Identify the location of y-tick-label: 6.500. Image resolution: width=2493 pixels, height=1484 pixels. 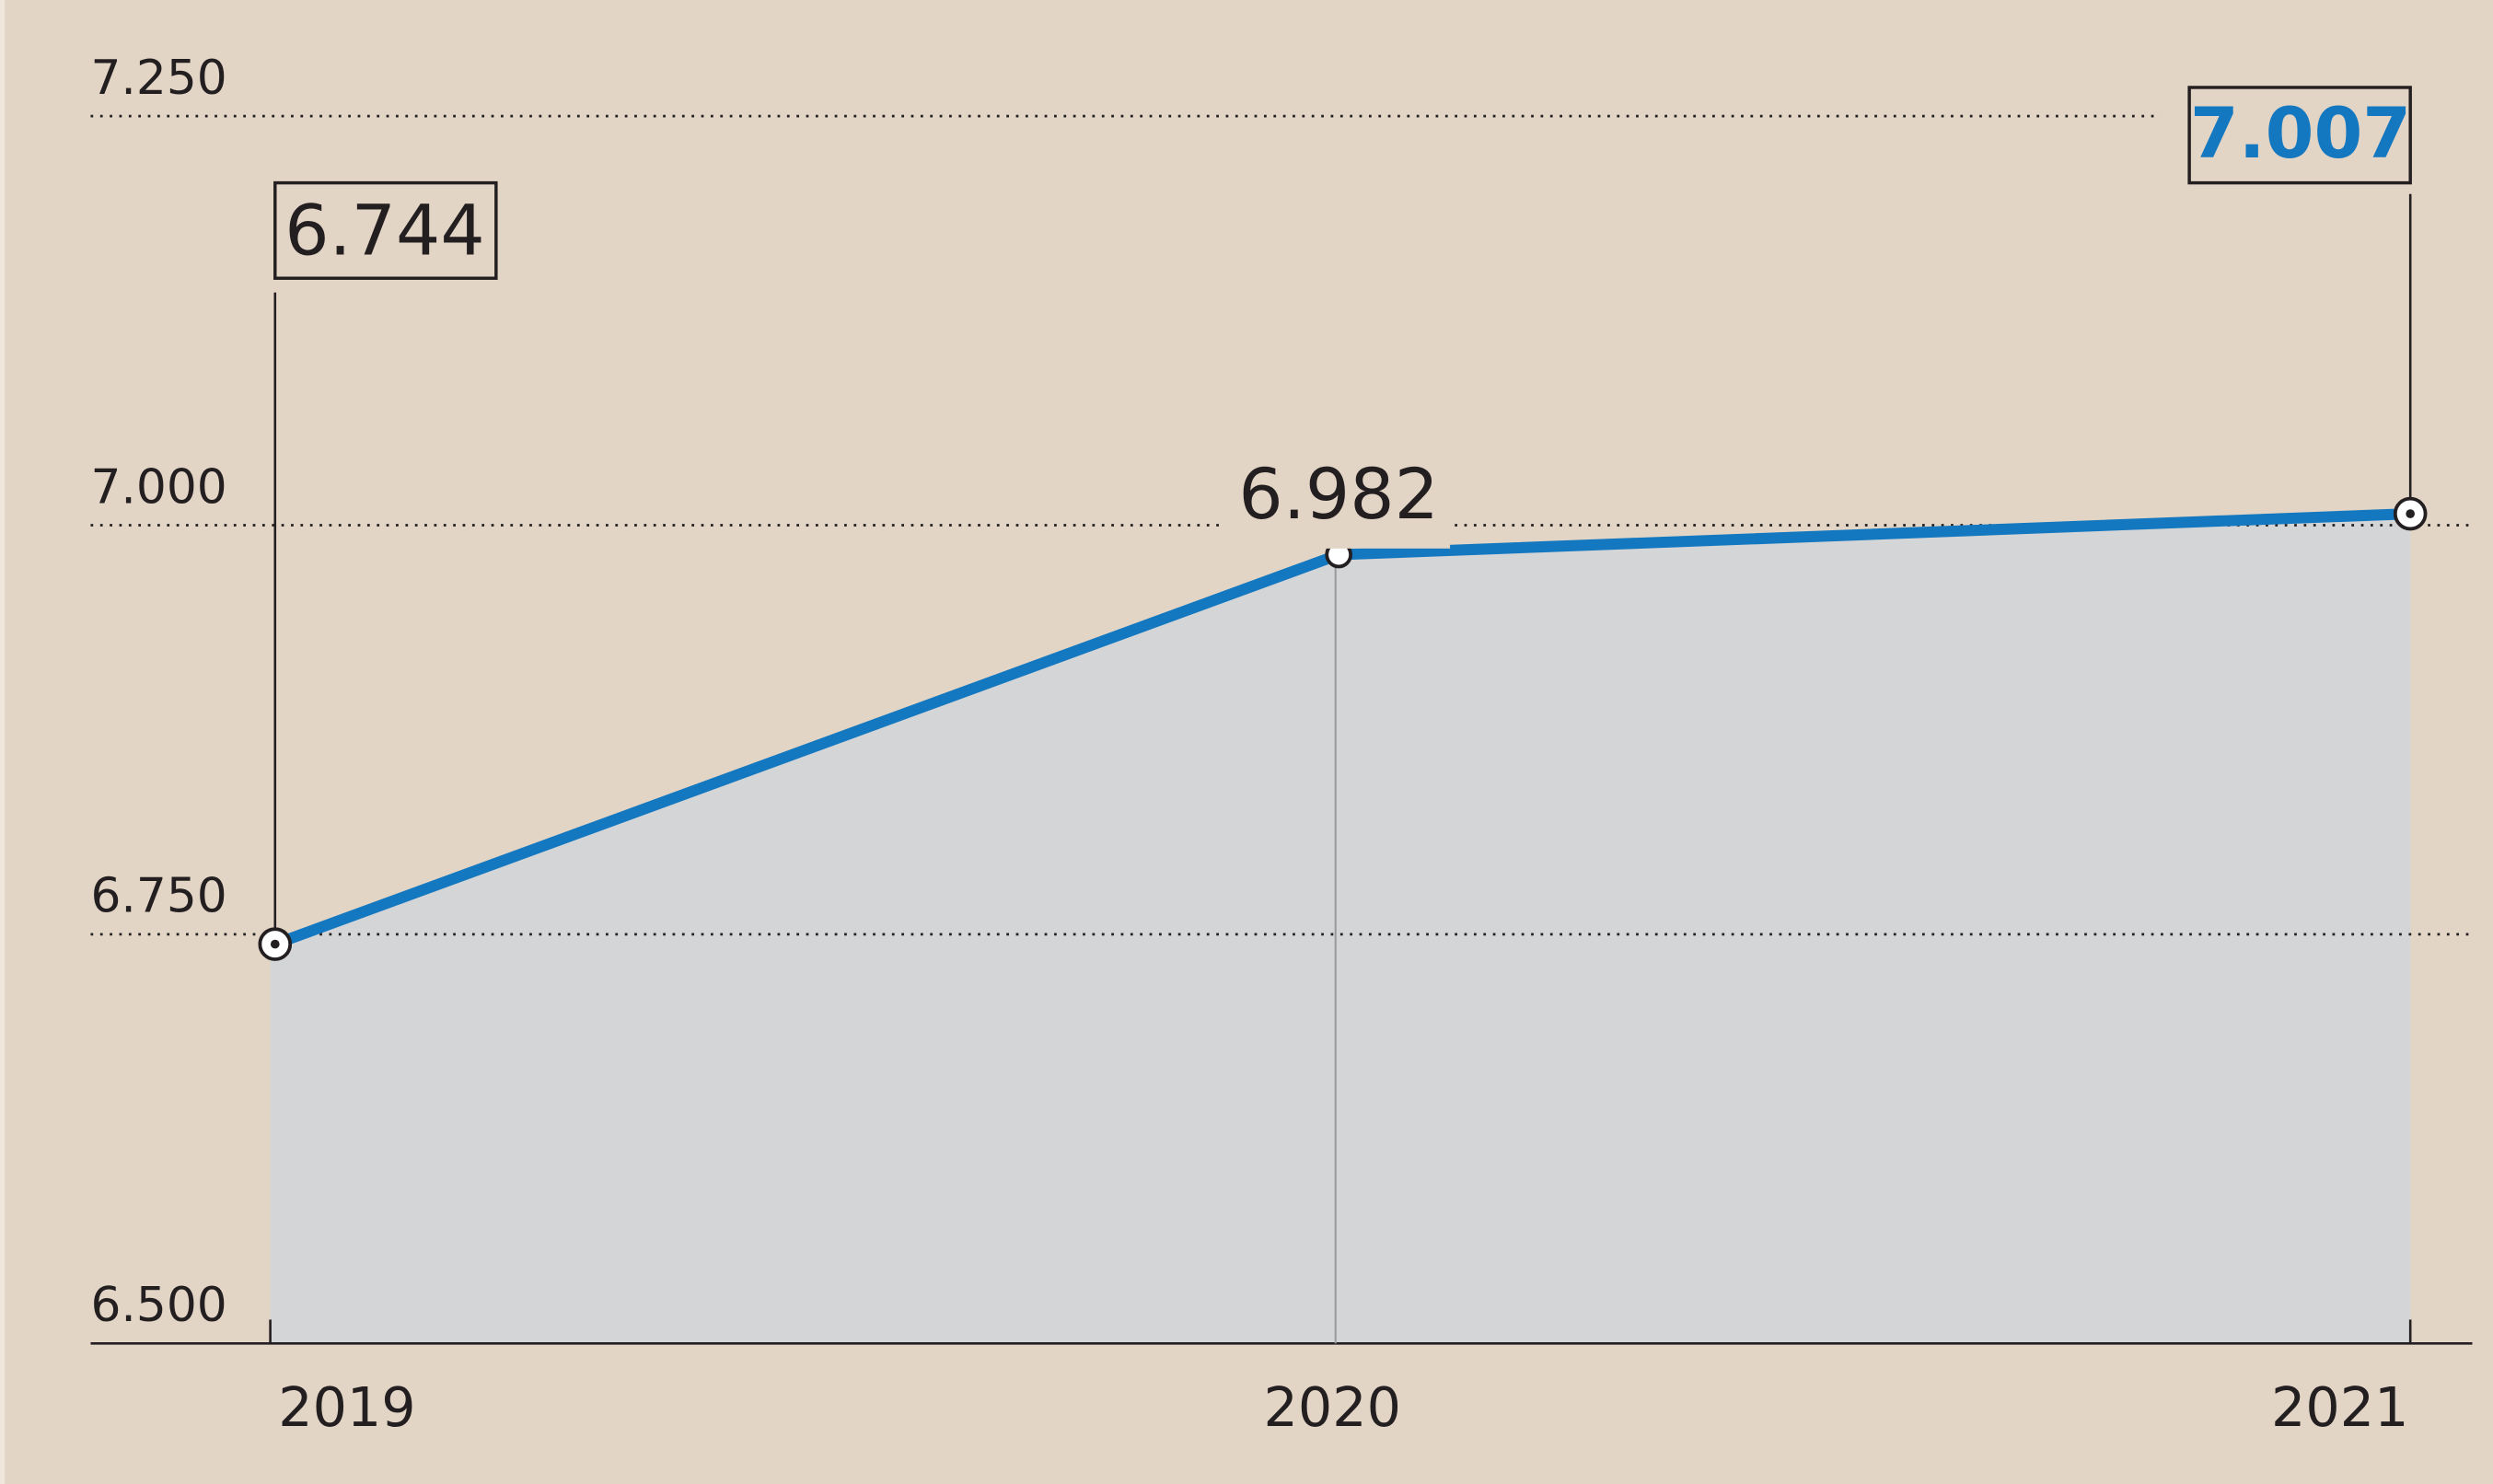
(158, 1305).